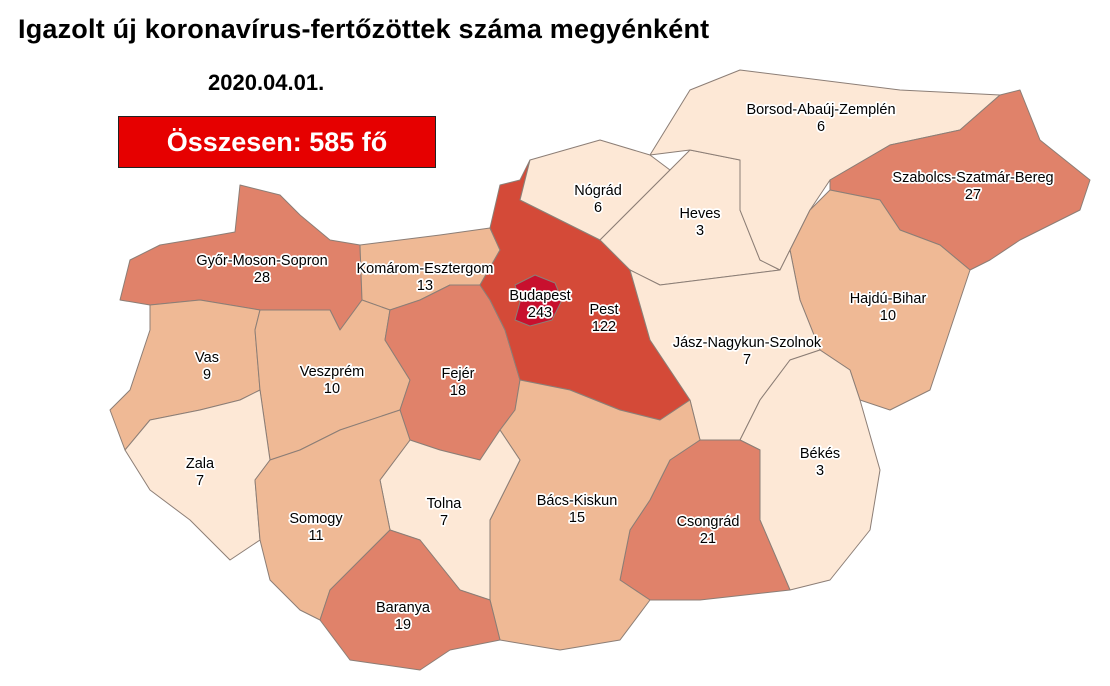 This screenshot has width=1110, height=686. Describe the element at coordinates (316, 519) in the screenshot. I see `county-name: Somogy` at that location.